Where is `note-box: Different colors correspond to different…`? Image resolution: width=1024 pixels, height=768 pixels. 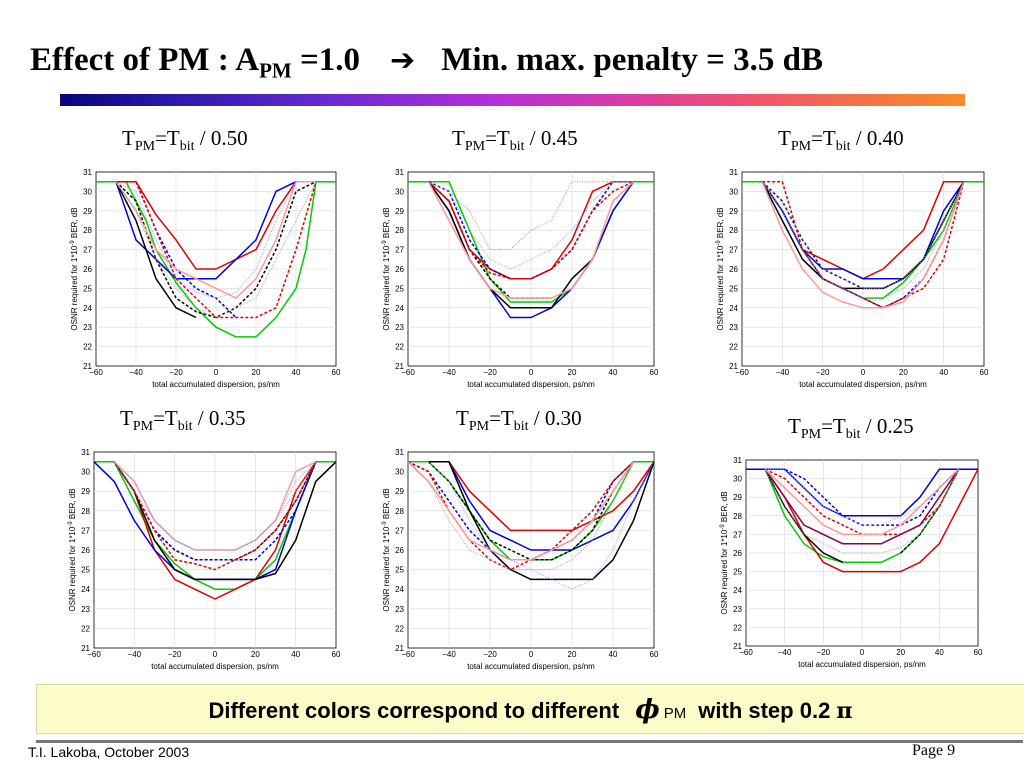
note-box: Different colors correspond to different… is located at coordinates (530, 709).